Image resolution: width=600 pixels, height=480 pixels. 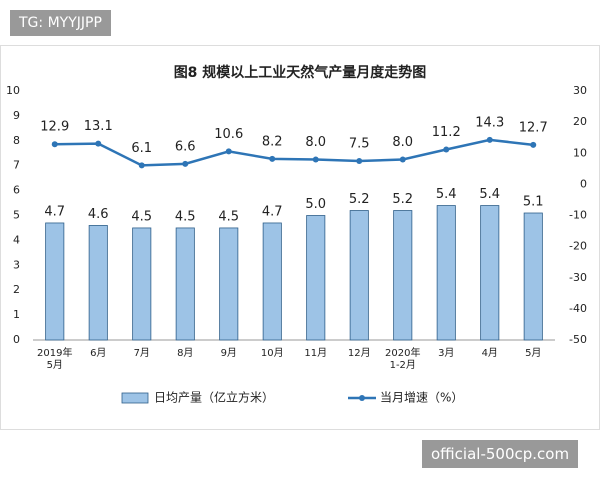 I want to click on y-tick-label: 0, so click(x=16, y=339).